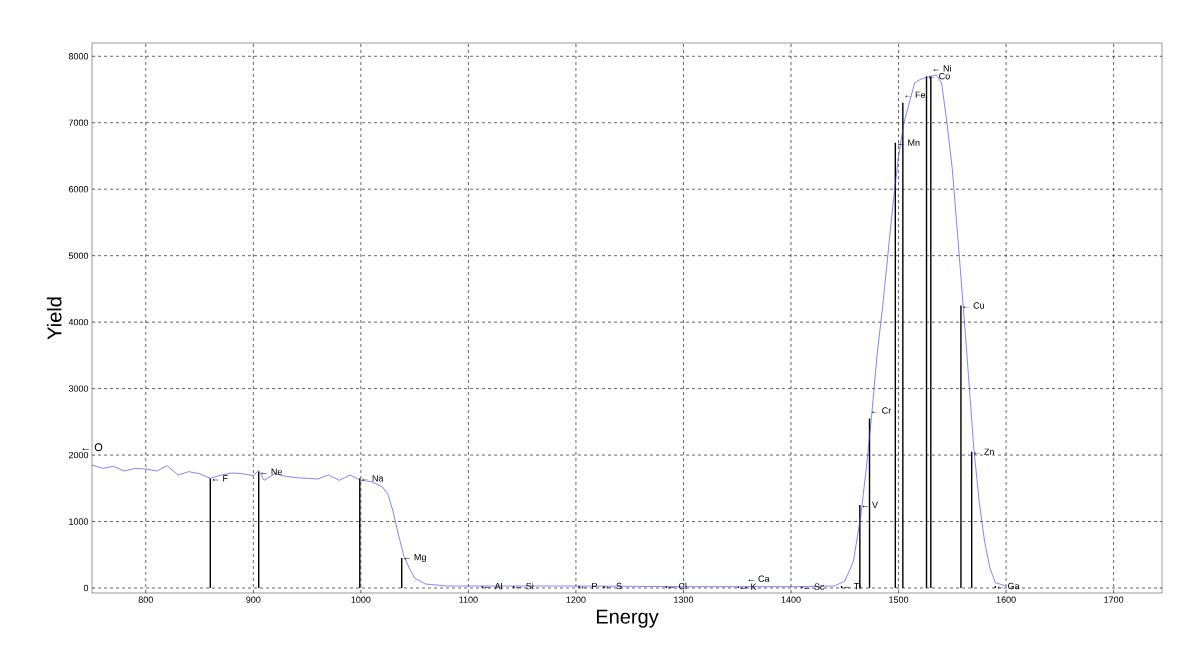 Image resolution: width=1197 pixels, height=671 pixels. What do you see at coordinates (791, 599) in the screenshot?
I see `x-tick-label: 1400` at bounding box center [791, 599].